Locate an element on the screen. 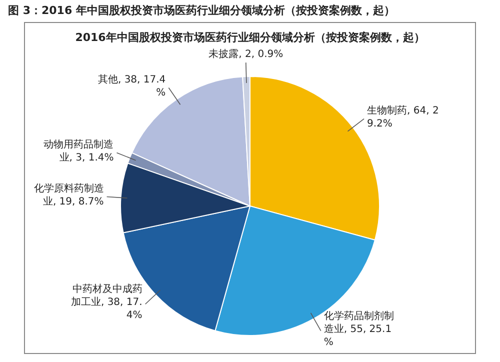 The image size is (500, 362). slice-label: 化学药品制剂制造业, 55, 25.1% is located at coordinates (359, 329).